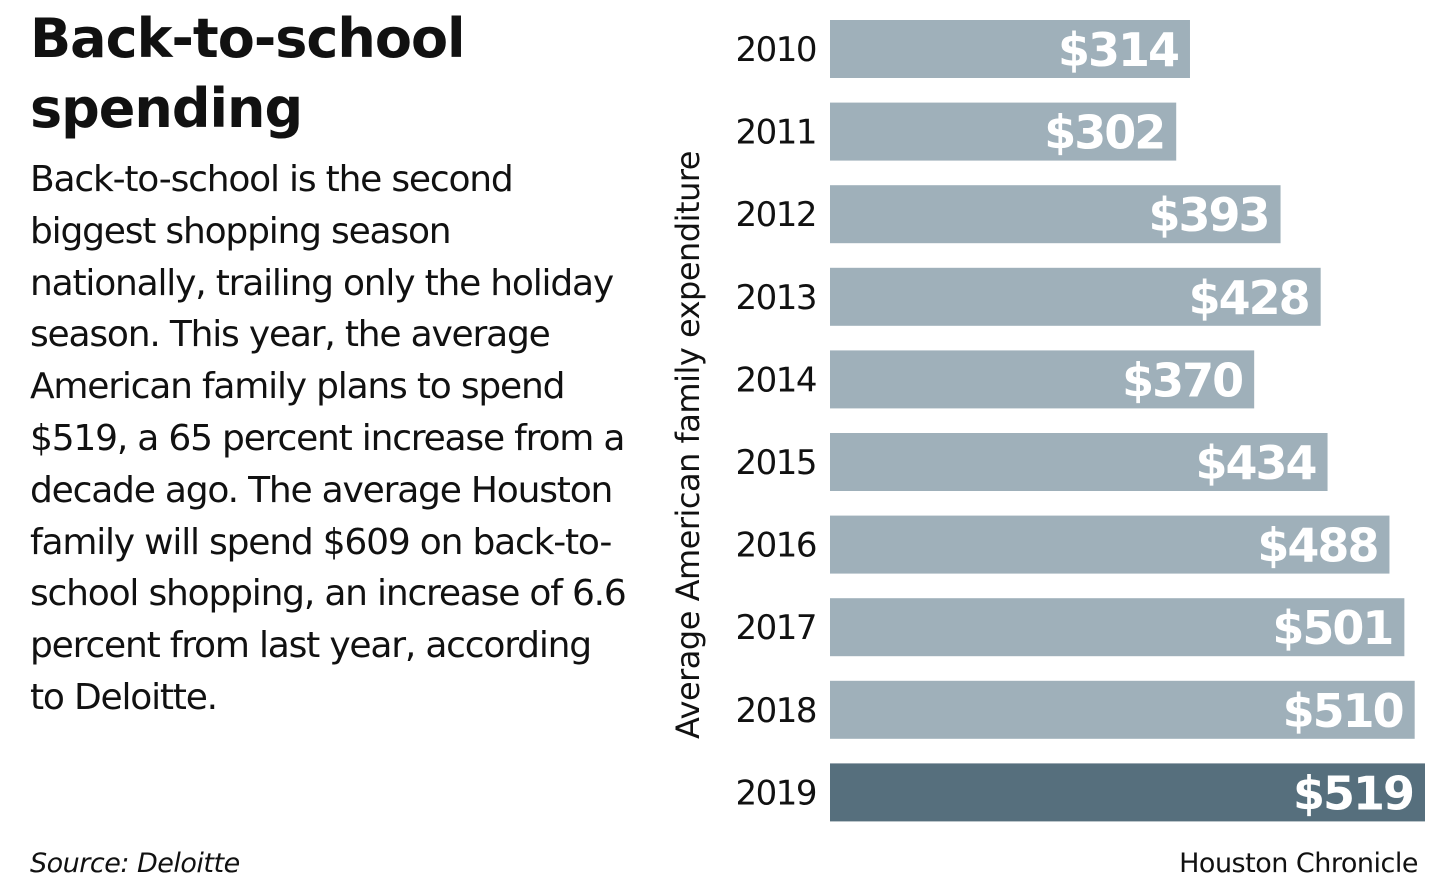  What do you see at coordinates (1075, 296) in the screenshot?
I see `bar-2013` at bounding box center [1075, 296].